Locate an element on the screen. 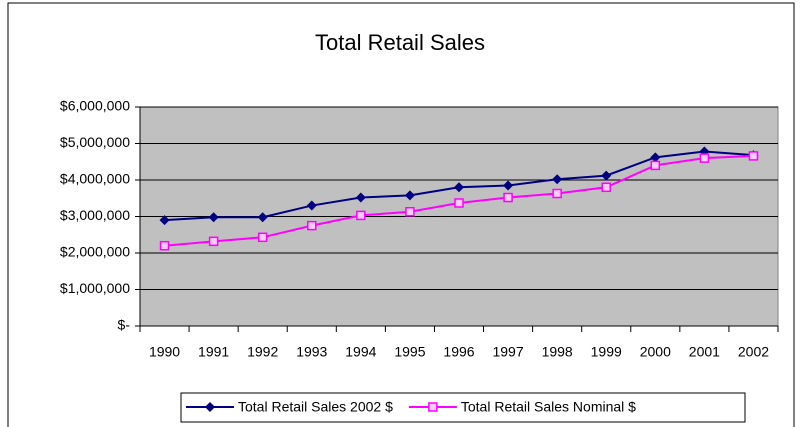  legend-box is located at coordinates (463, 407).